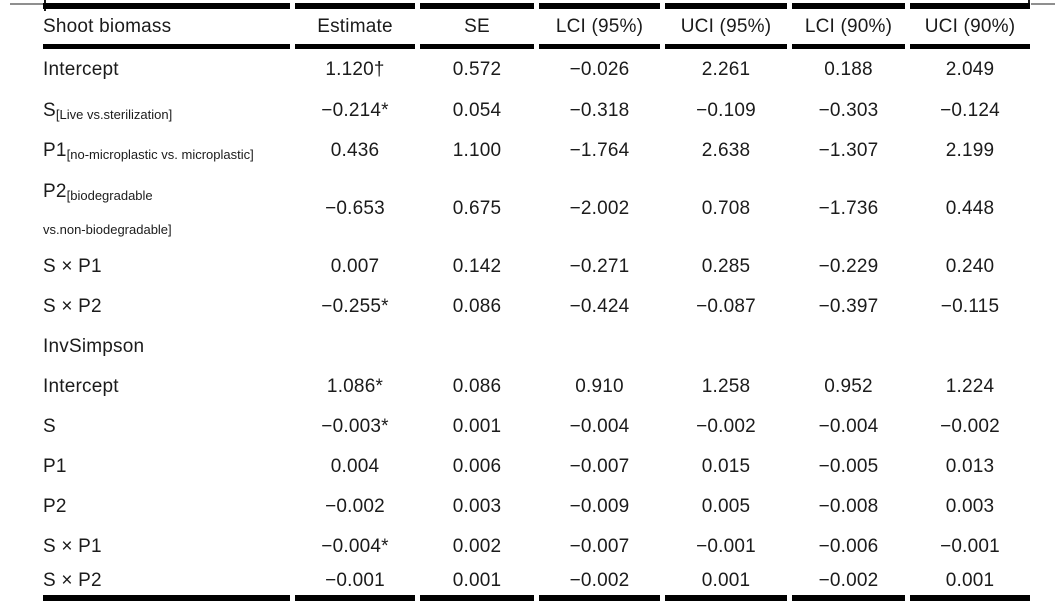  I want to click on cell-lci95: −0.424, so click(599, 306).